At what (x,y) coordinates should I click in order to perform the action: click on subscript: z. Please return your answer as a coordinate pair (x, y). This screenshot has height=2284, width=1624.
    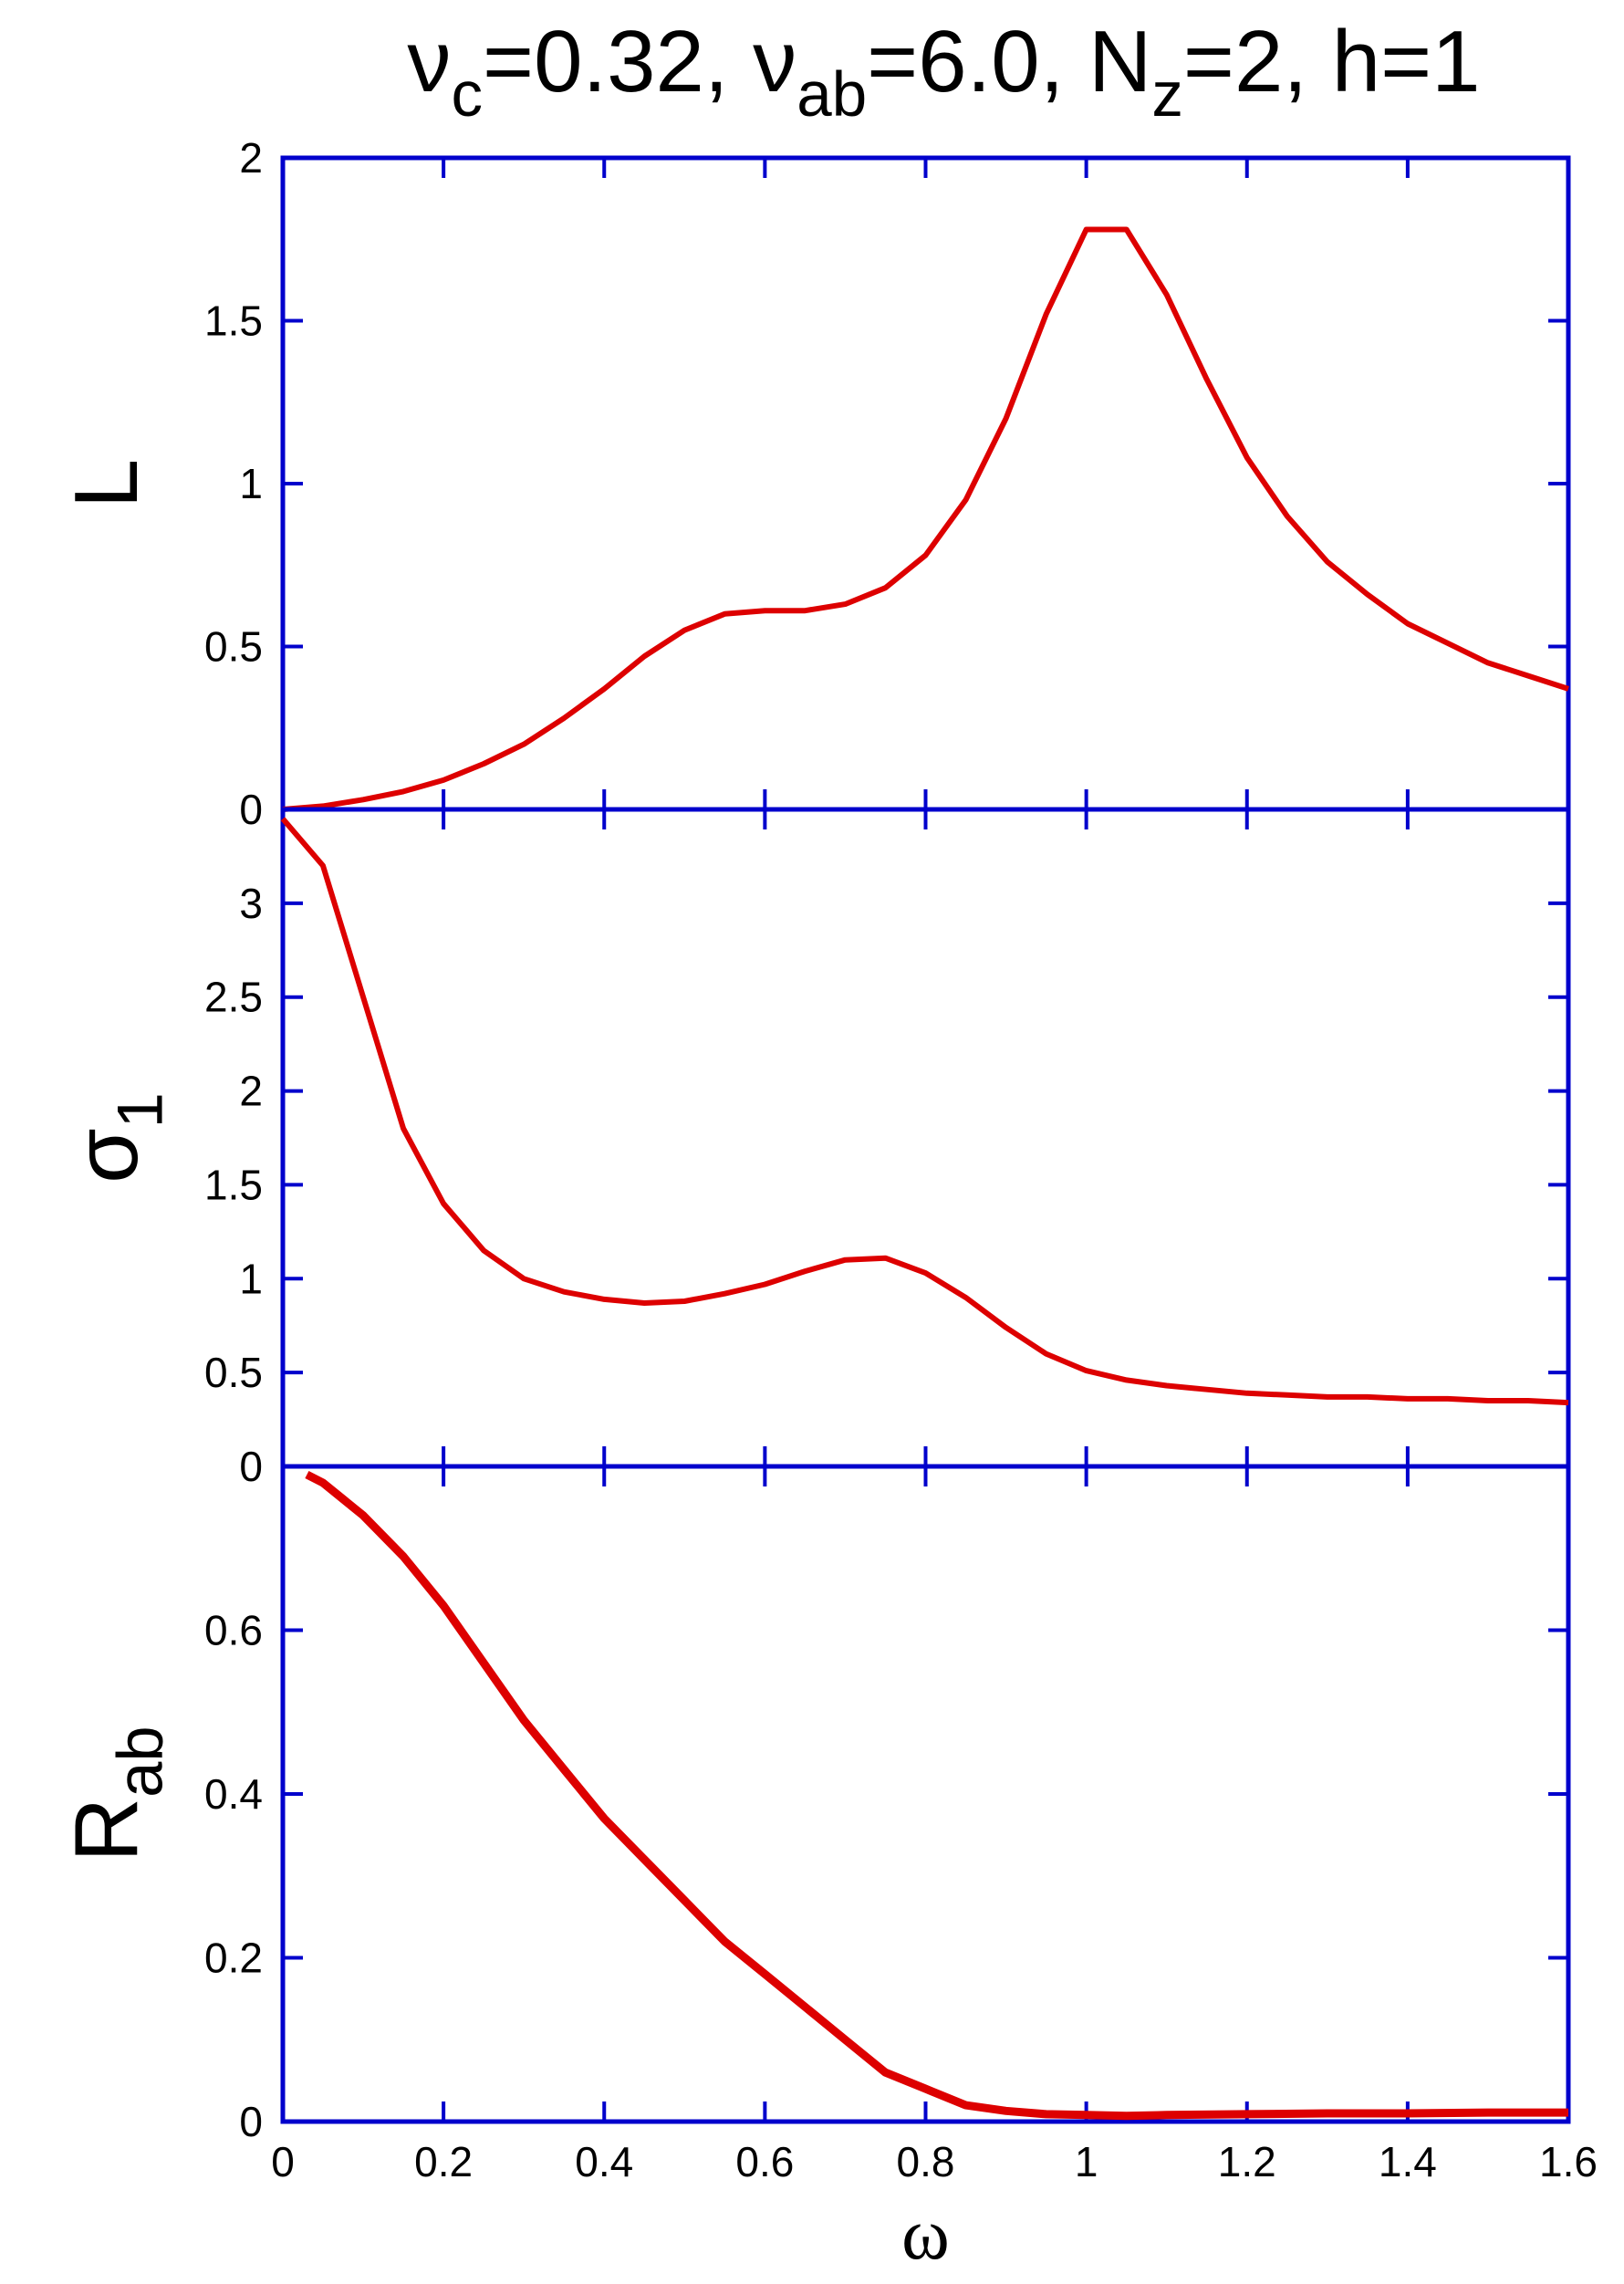
    Looking at the image, I should click on (1167, 94).